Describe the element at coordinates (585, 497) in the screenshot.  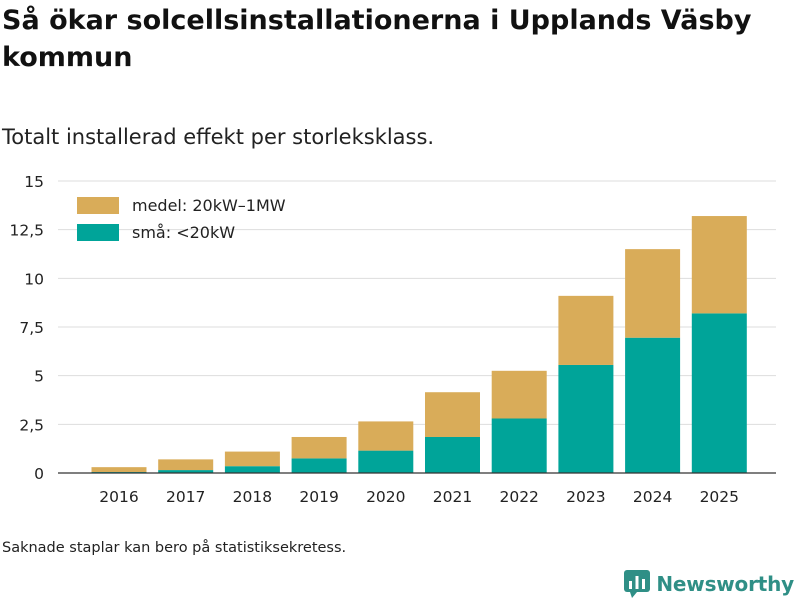
I see `x-tick-label: 2023` at that location.